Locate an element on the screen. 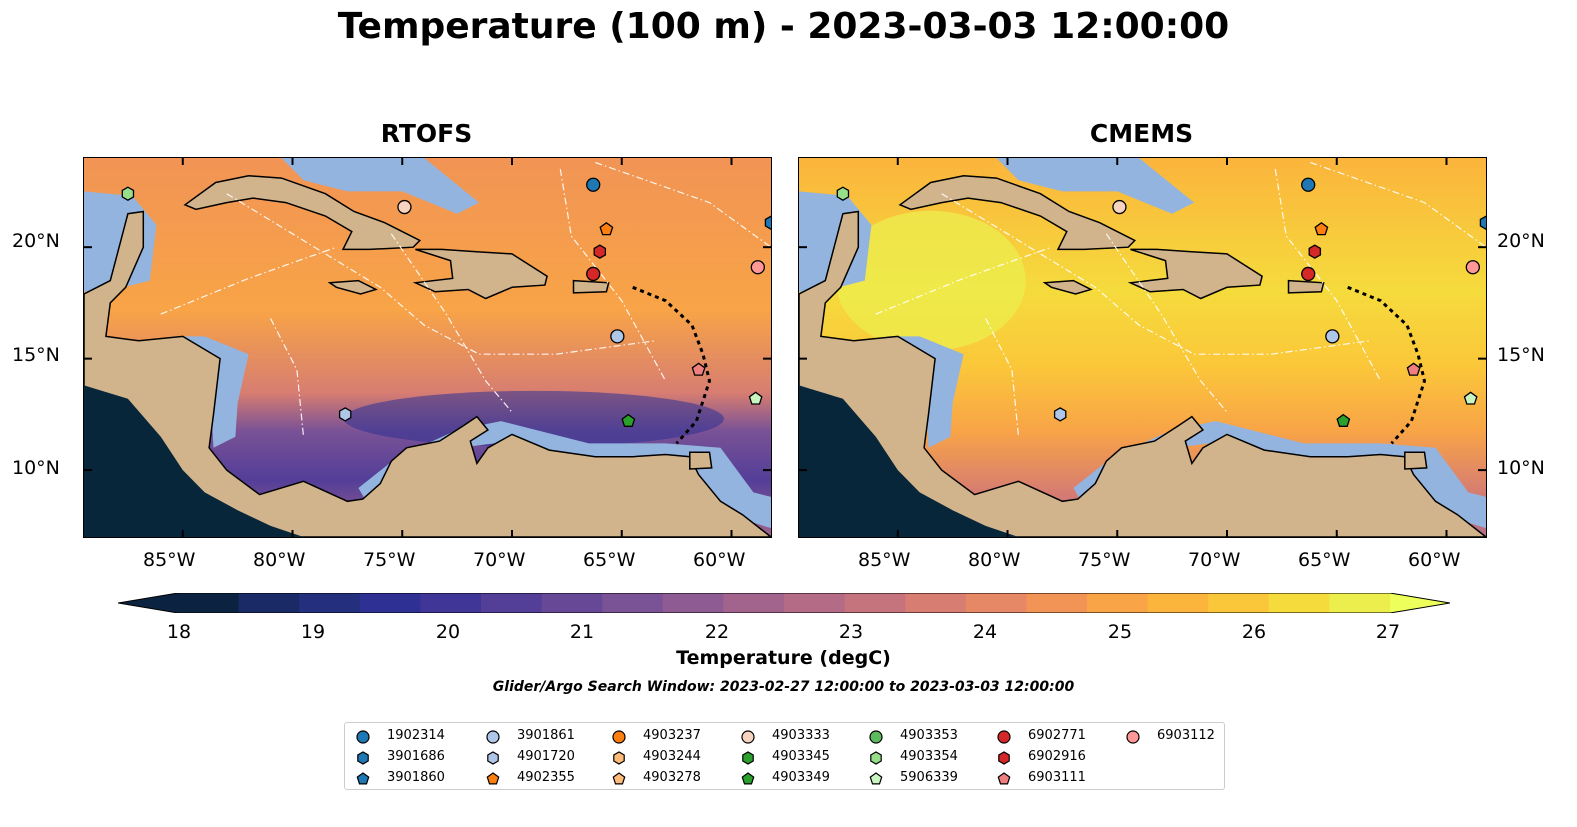  lon-label-60w-right: 60°W is located at coordinates (1434, 560).